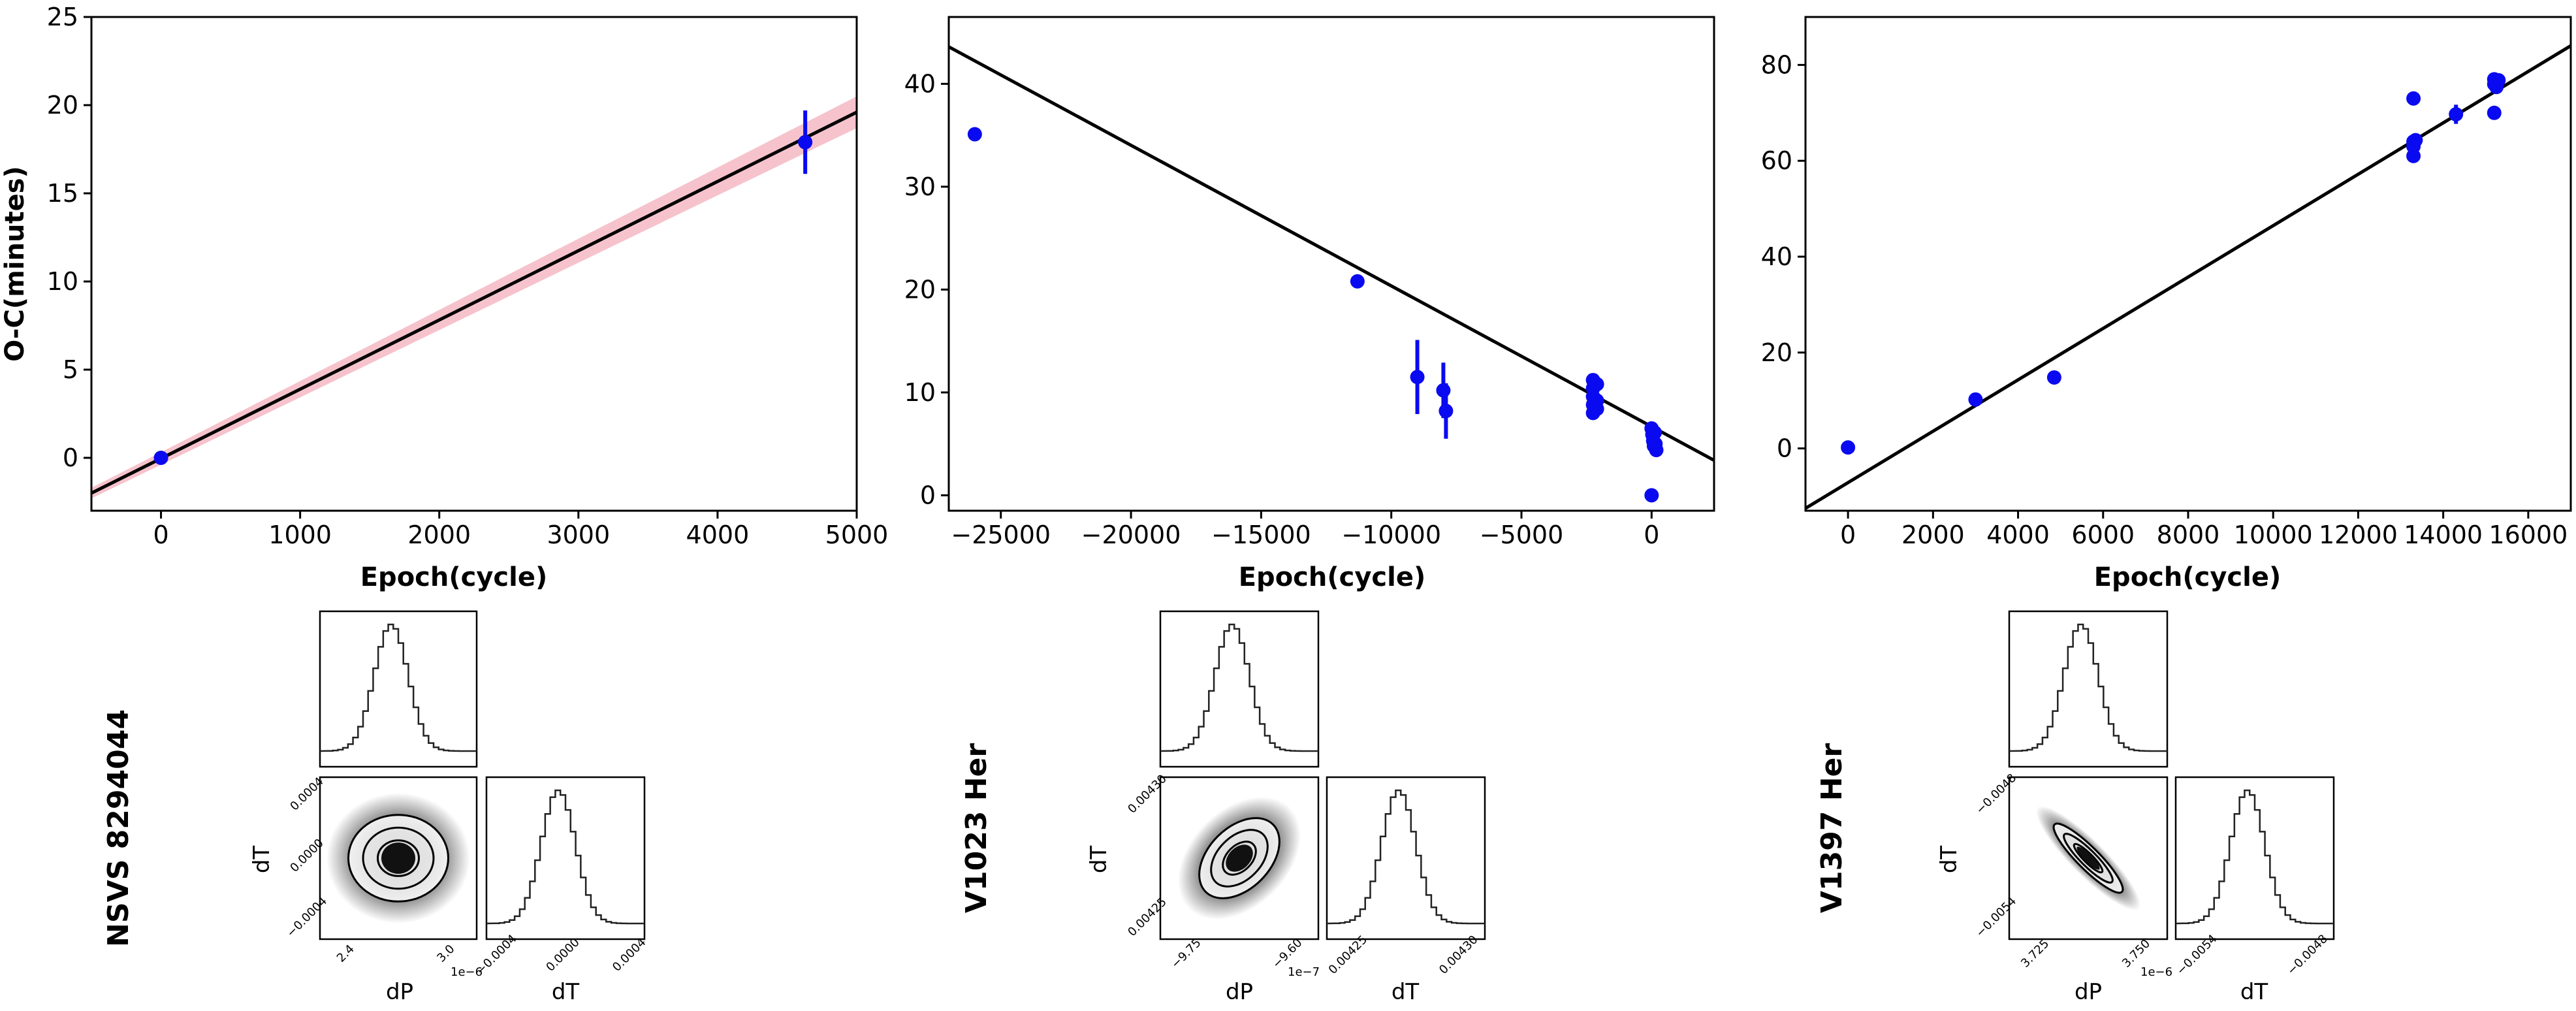 The image size is (2576, 1011). I want to click on y-tick-label: 60, so click(1776, 160).